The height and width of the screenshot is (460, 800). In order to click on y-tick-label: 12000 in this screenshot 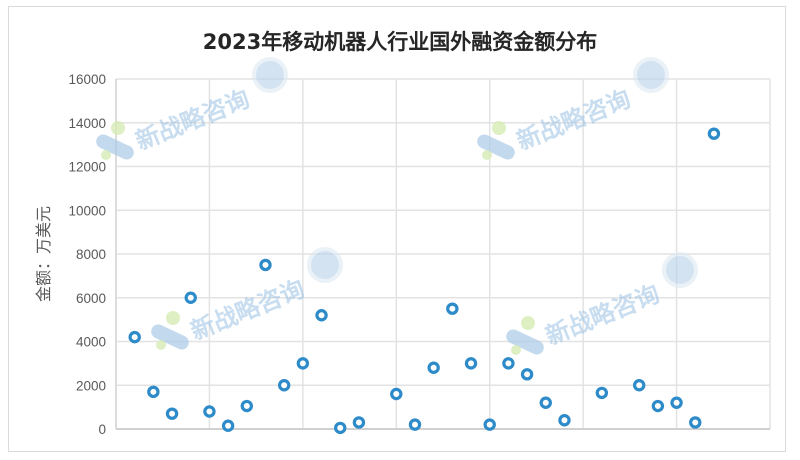, I will do `click(87, 167)`.